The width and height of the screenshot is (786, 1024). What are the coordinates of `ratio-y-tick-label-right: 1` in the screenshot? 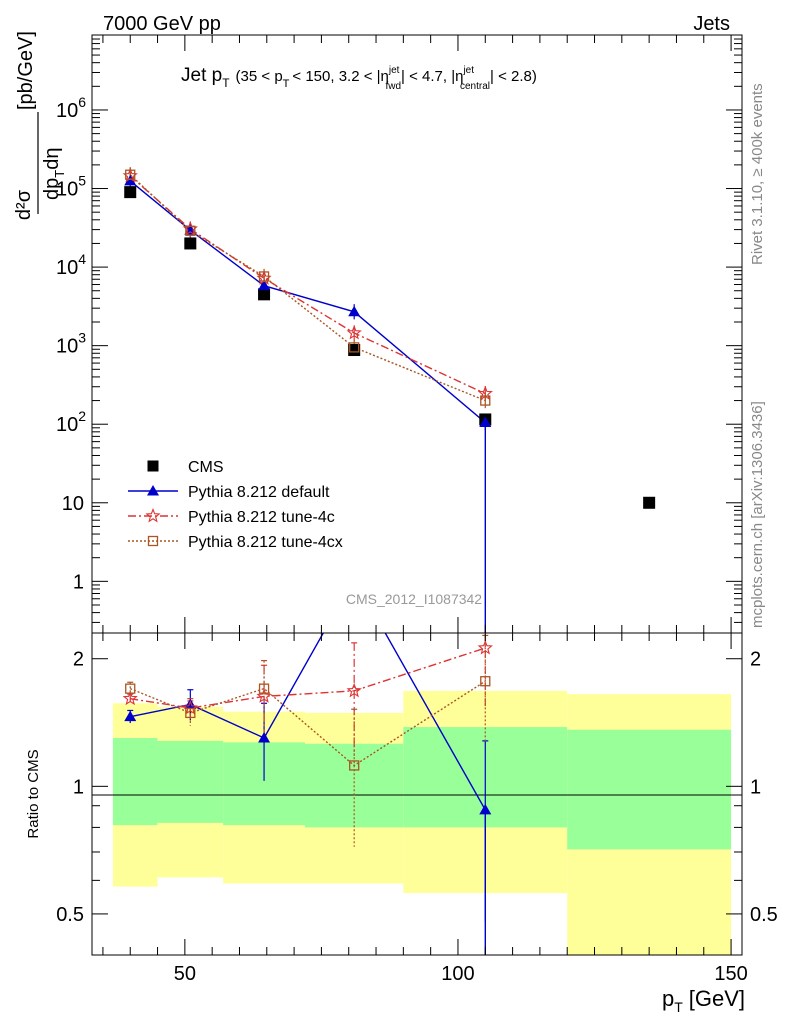 It's located at (755, 787).